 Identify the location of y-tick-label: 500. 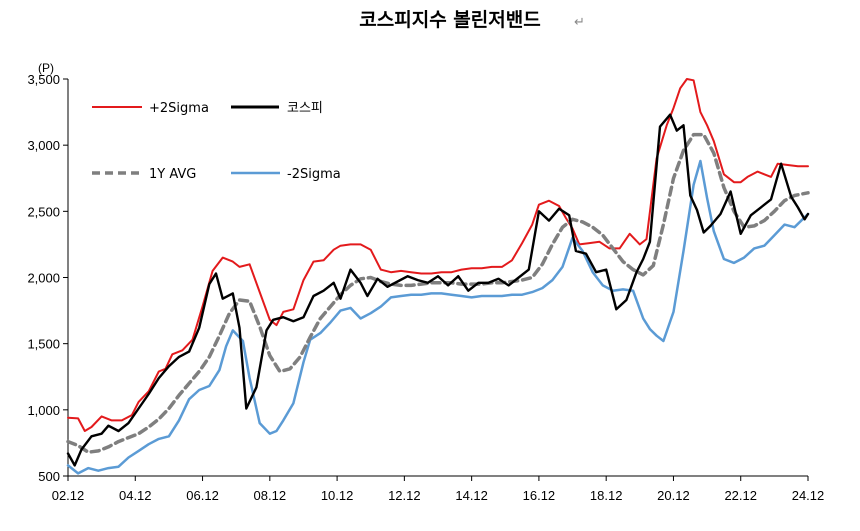
(49, 476).